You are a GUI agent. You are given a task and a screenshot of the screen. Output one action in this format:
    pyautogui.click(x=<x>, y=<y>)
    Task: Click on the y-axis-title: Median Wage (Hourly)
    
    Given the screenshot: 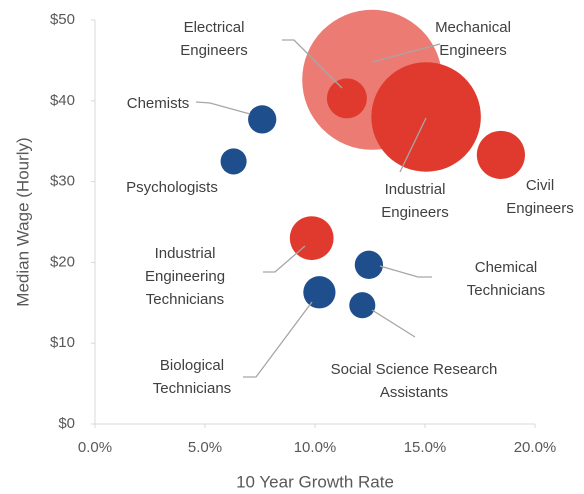 What is the action you would take?
    pyautogui.click(x=22, y=221)
    